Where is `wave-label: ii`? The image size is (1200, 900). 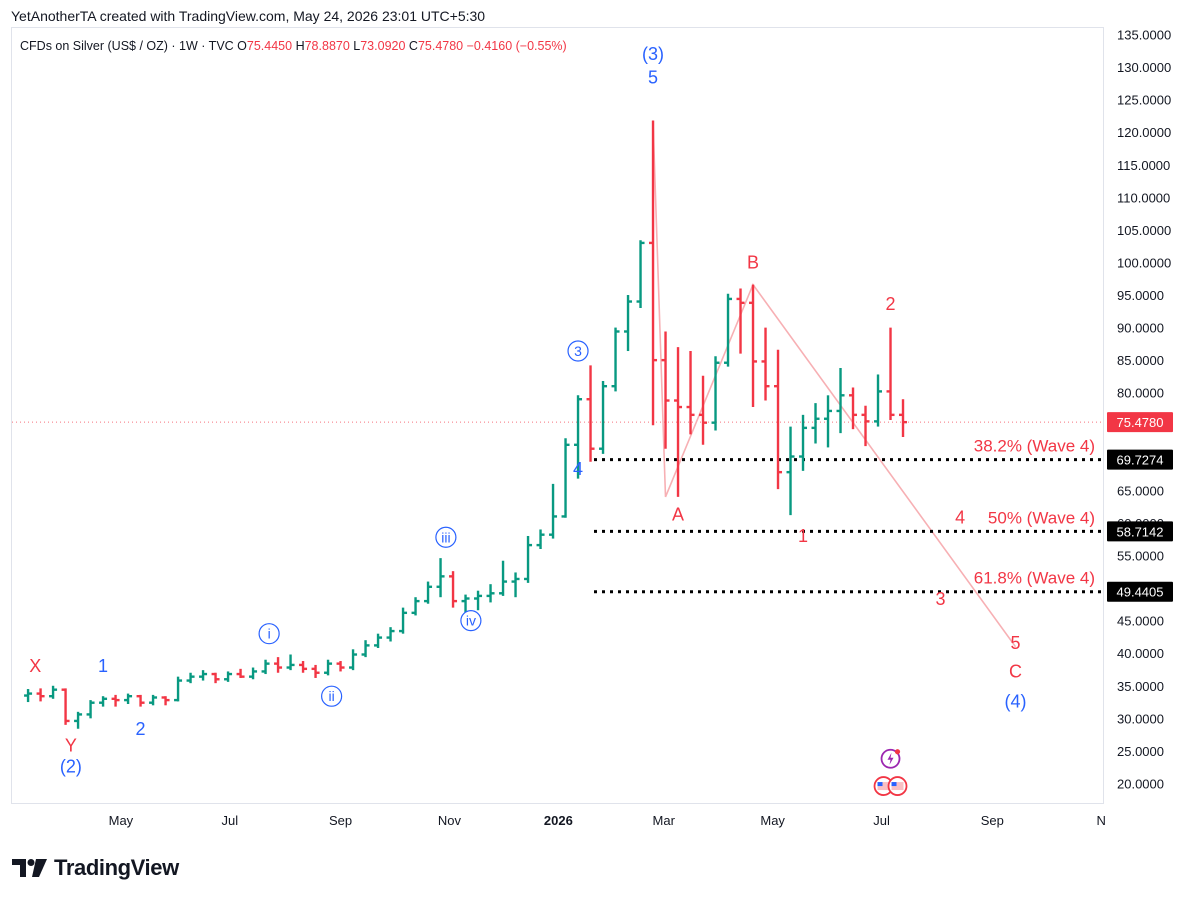
wave-label: ii is located at coordinates (332, 696).